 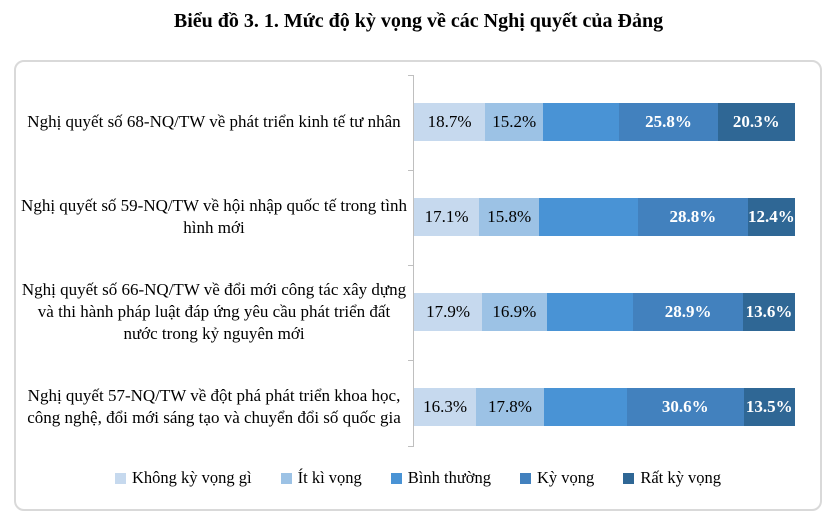 I want to click on segment-label: 16.3%, so click(x=445, y=406).